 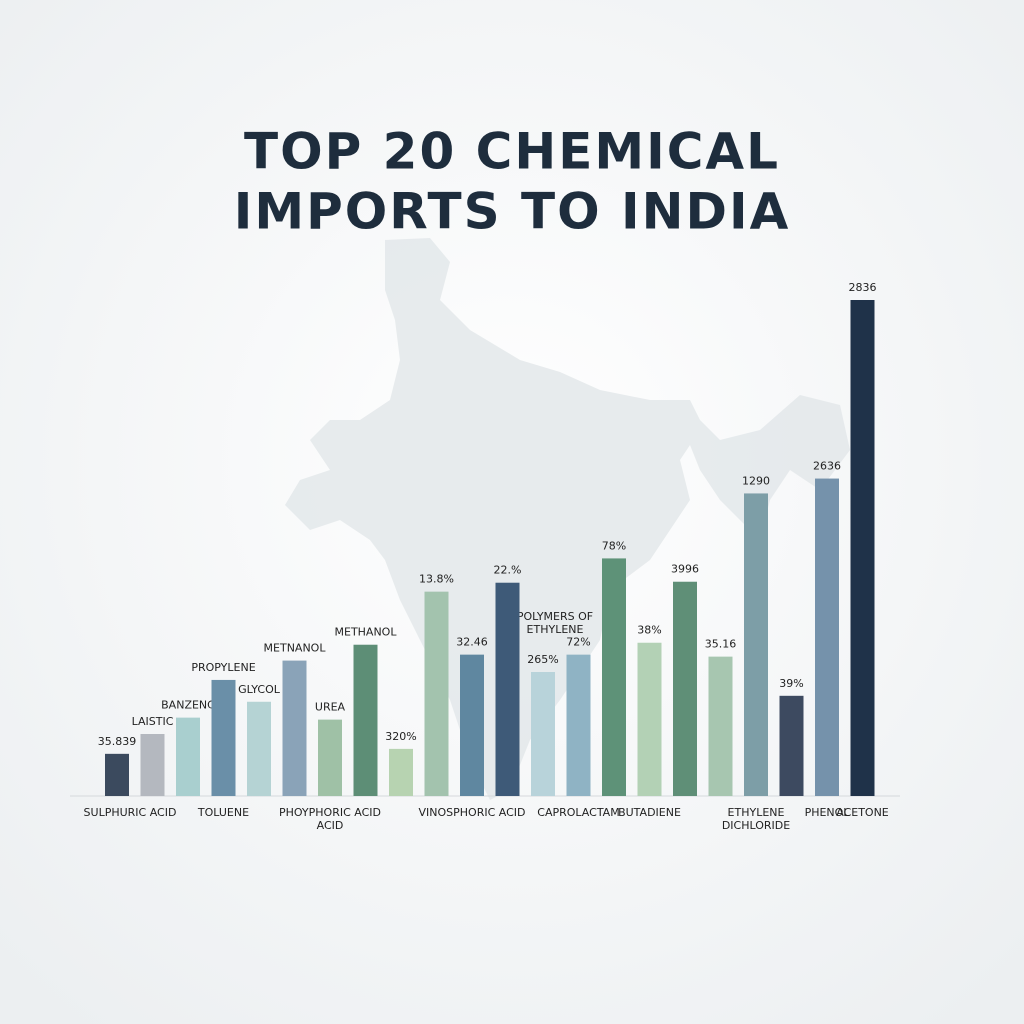 I want to click on bar-label: 320%, so click(x=400, y=736).